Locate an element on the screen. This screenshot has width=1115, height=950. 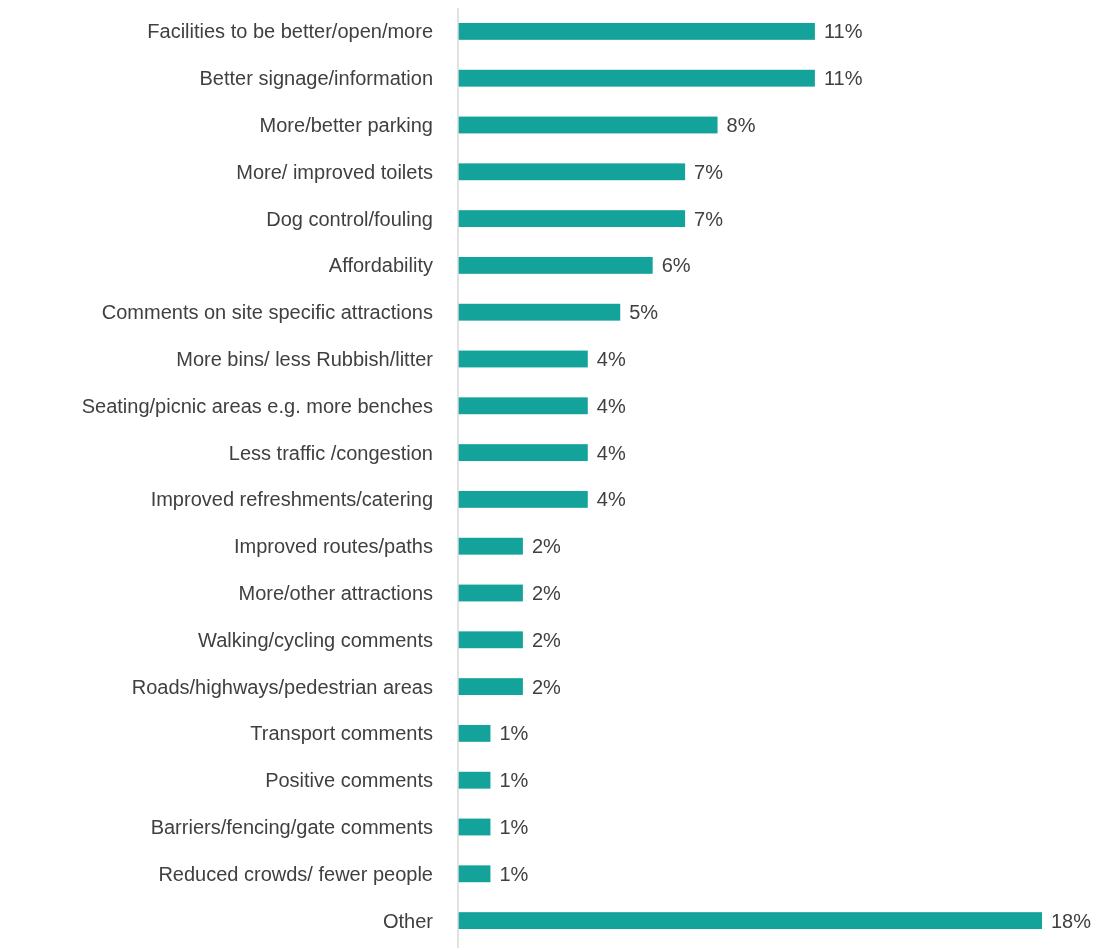
data-label: 8% is located at coordinates (741, 125).